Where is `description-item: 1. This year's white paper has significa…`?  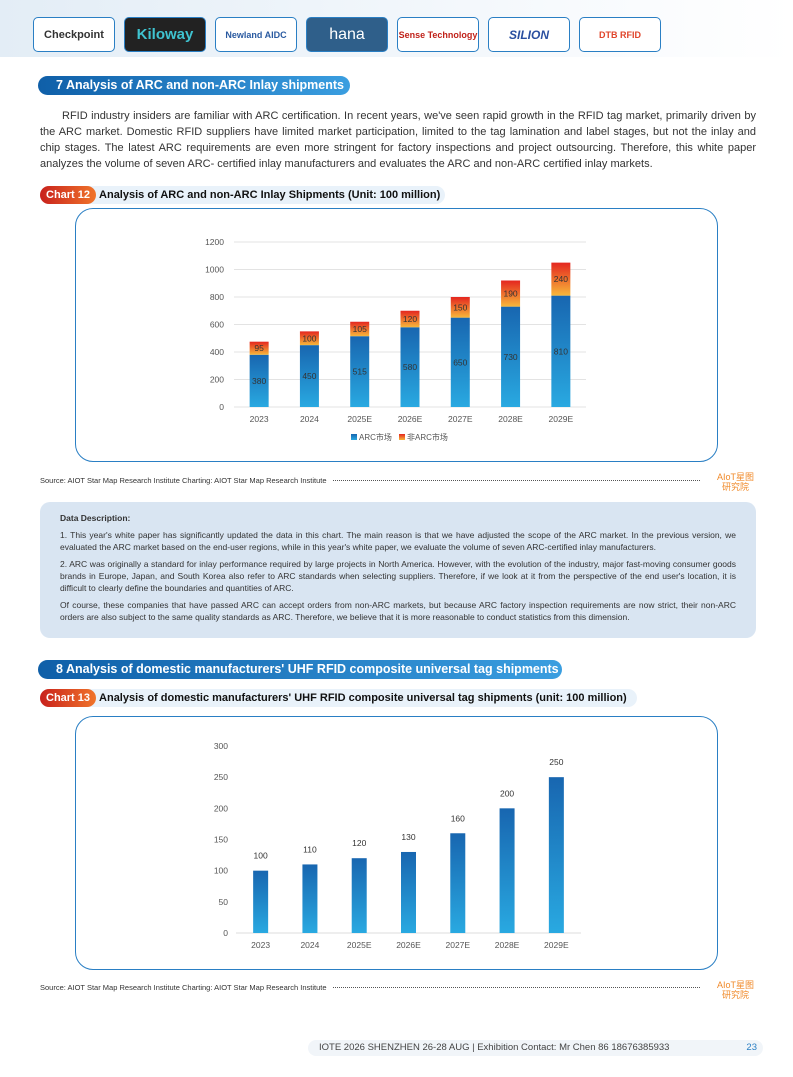 description-item: 1. This year's white paper has significa… is located at coordinates (398, 541).